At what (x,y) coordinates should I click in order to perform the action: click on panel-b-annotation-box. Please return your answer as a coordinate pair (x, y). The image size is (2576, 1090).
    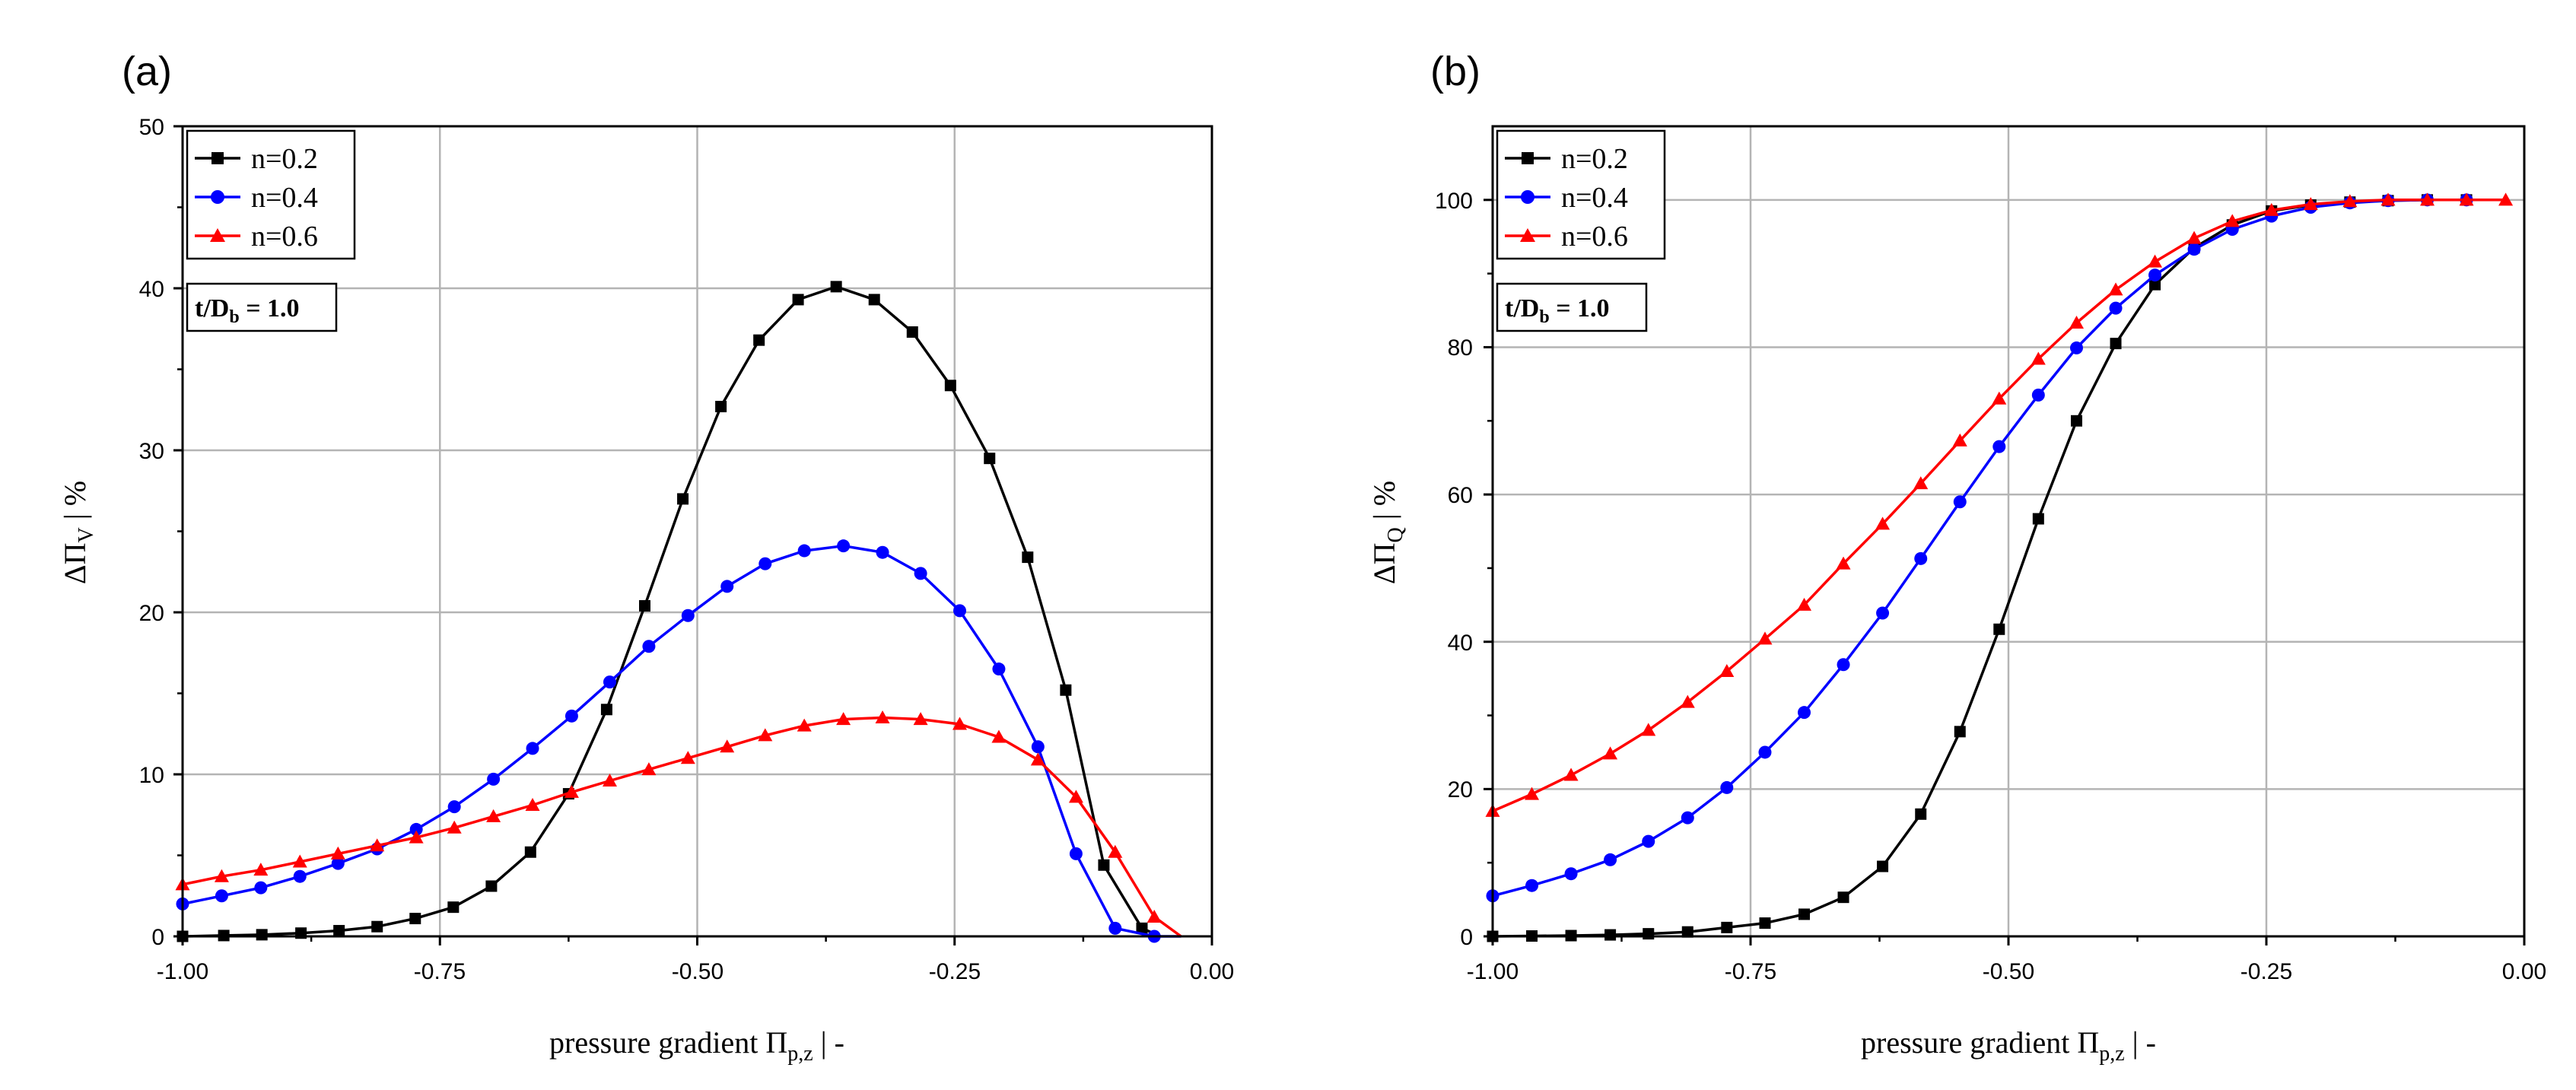
    Looking at the image, I should click on (1572, 307).